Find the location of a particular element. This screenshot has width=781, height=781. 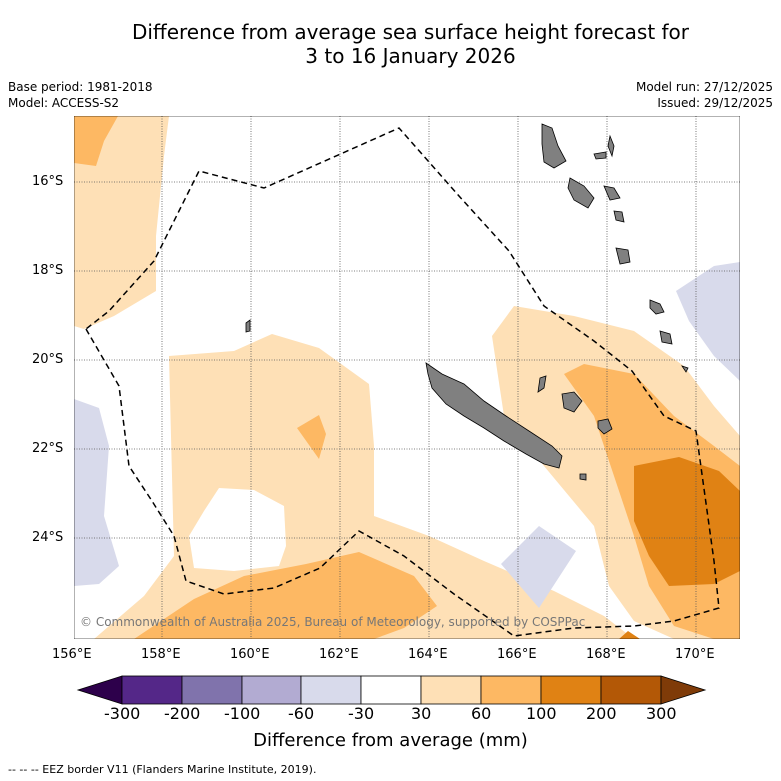

base-period: Base period: 1981-2018 is located at coordinates (80, 87).